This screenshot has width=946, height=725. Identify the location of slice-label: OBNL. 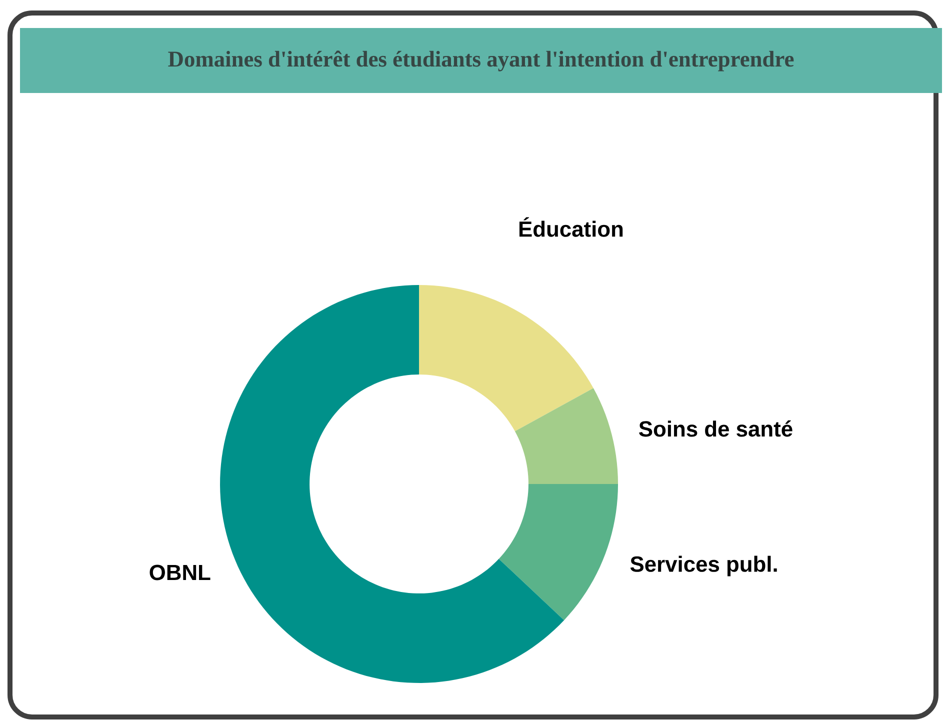
(180, 572).